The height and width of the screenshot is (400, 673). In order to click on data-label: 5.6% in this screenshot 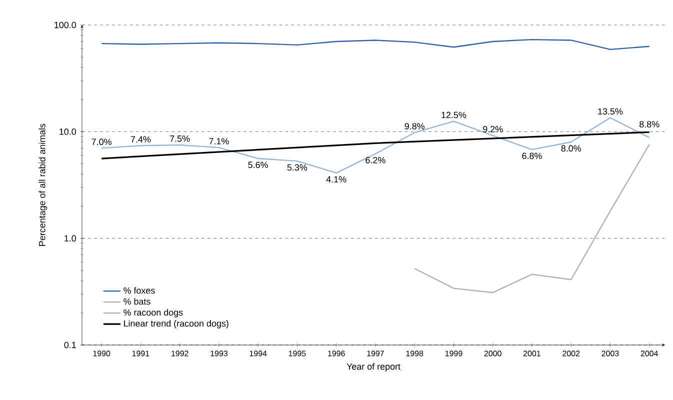, I will do `click(258, 165)`.